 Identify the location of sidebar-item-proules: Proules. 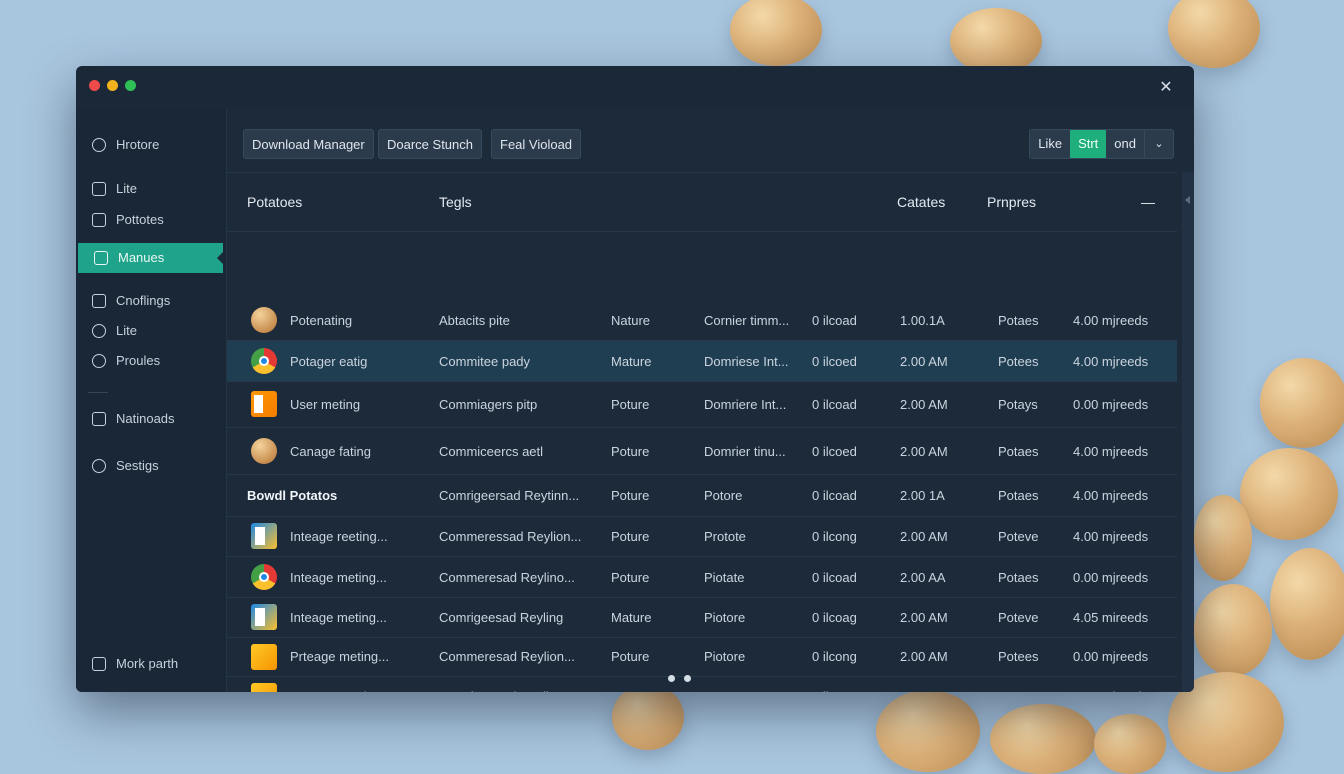
(150, 361).